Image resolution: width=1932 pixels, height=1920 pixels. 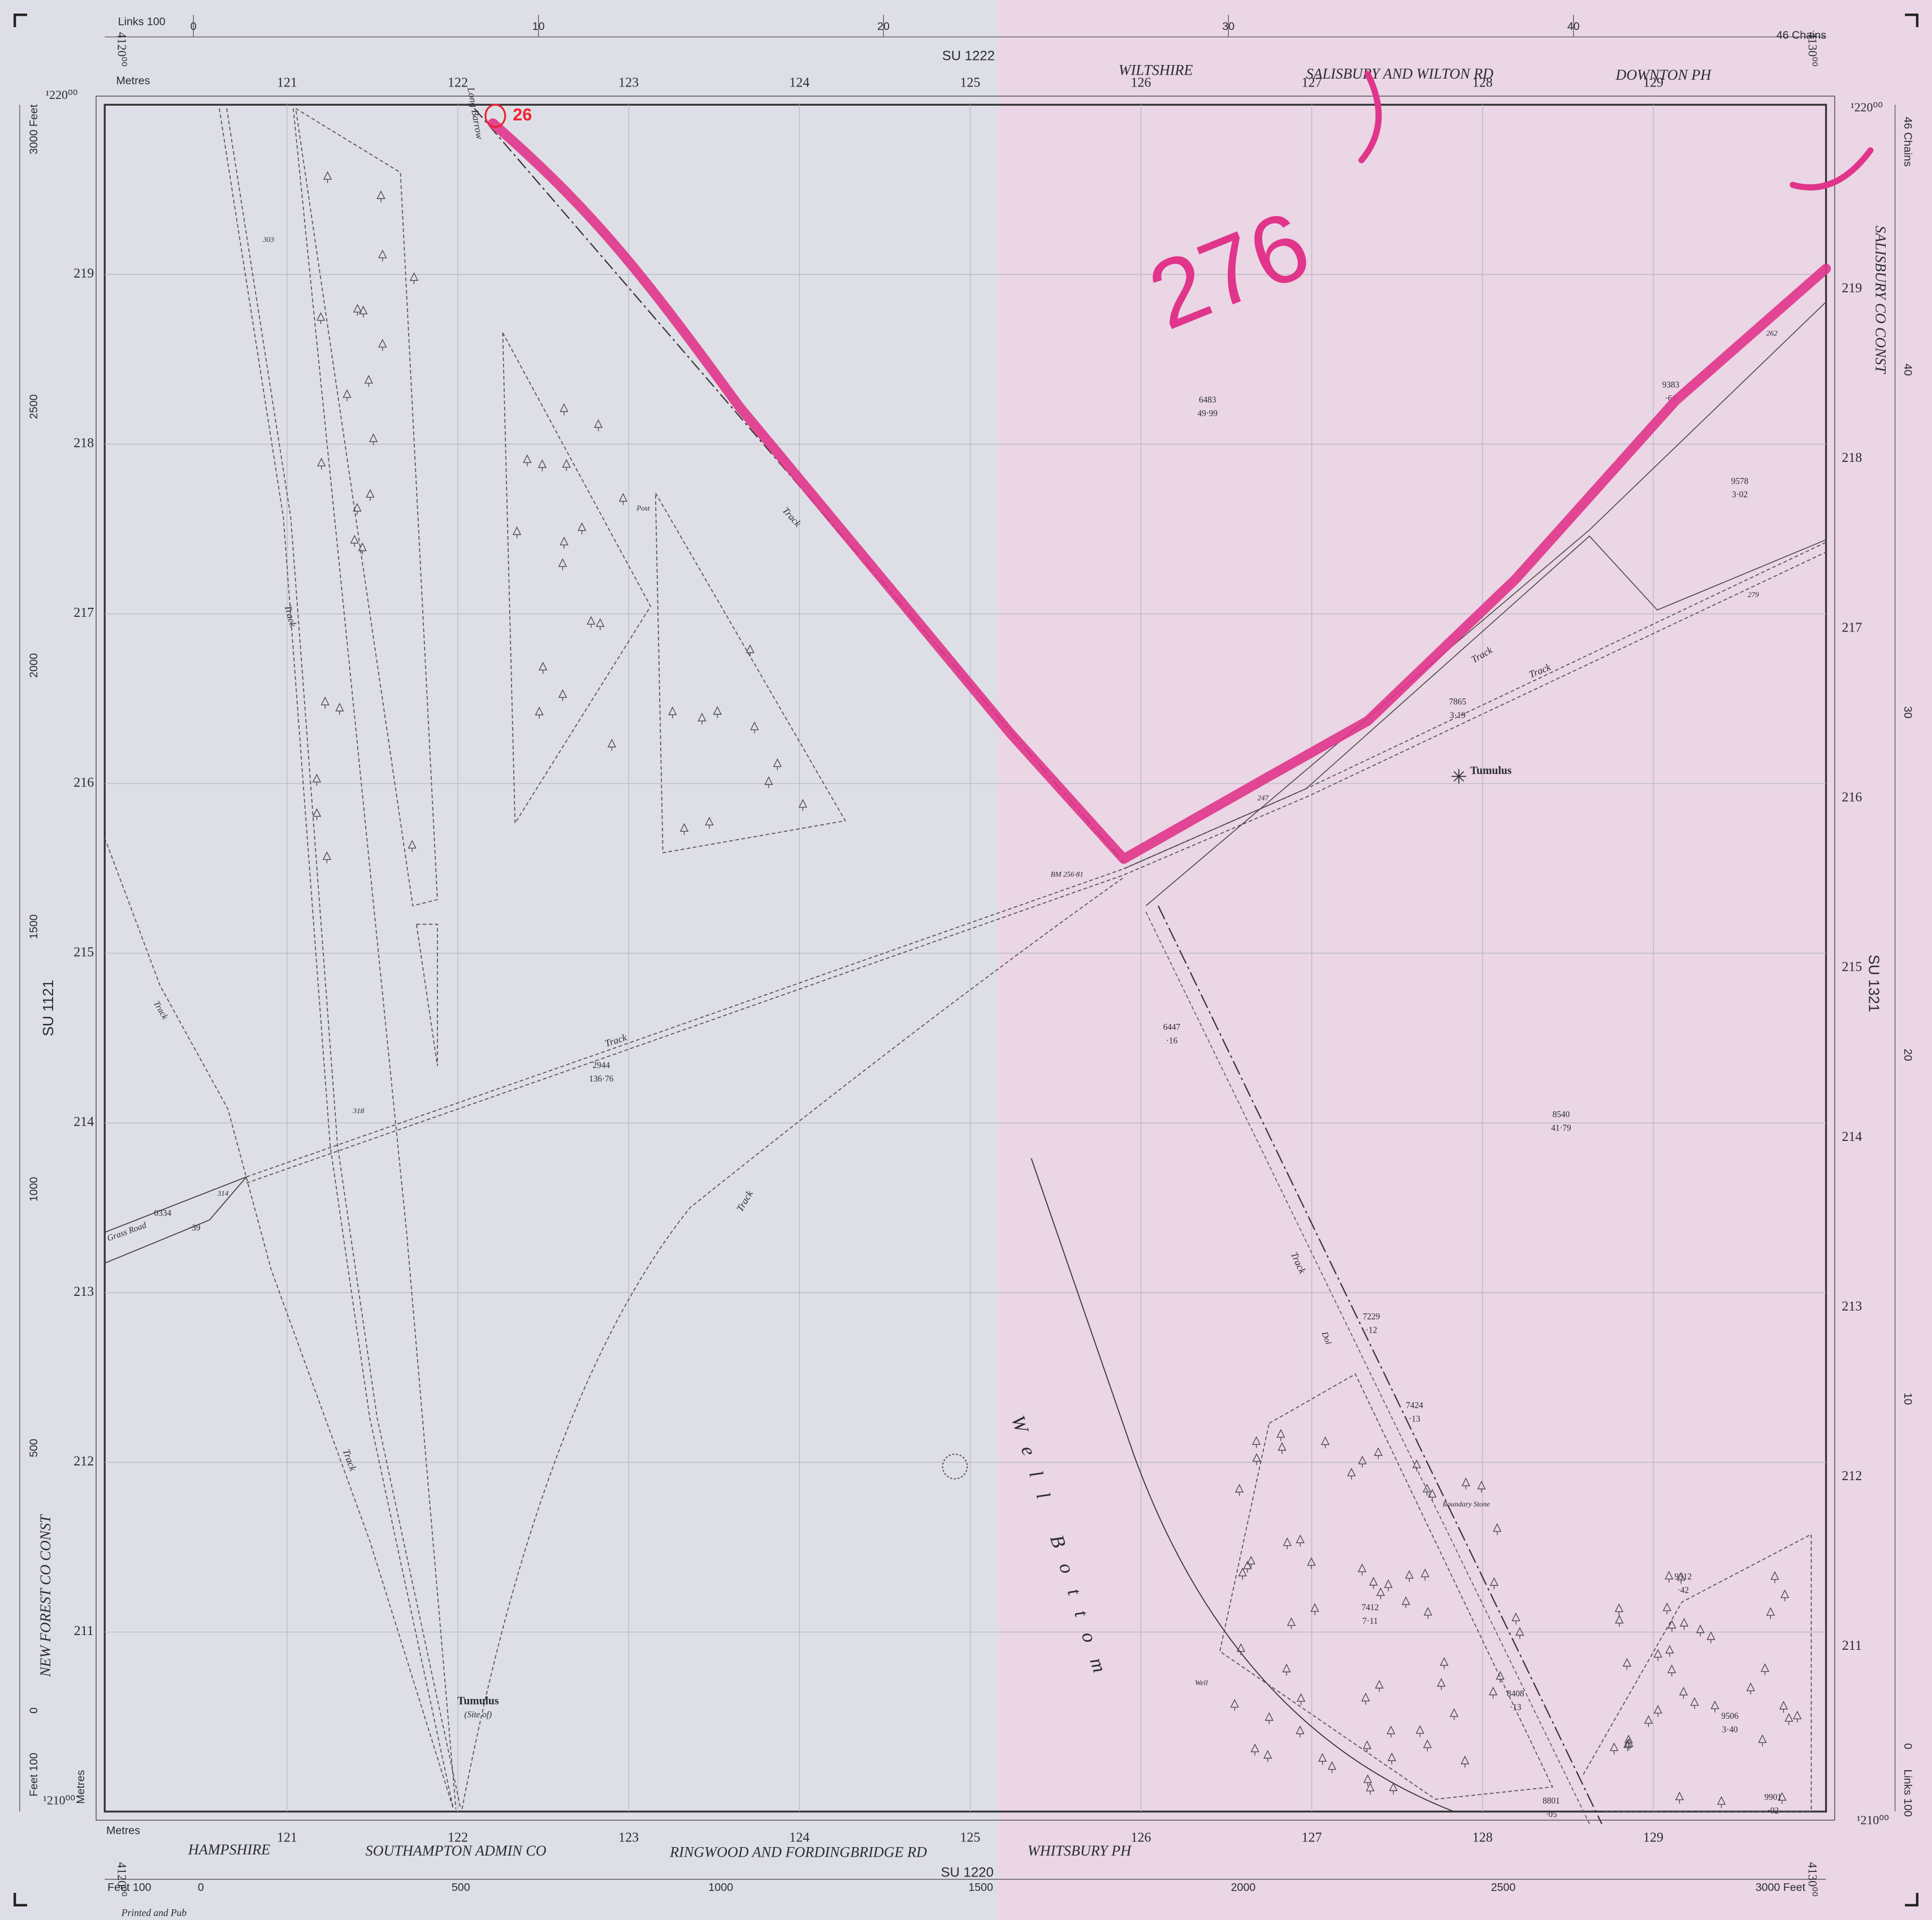 I want to click on map-label: 314, so click(x=223, y=1193).